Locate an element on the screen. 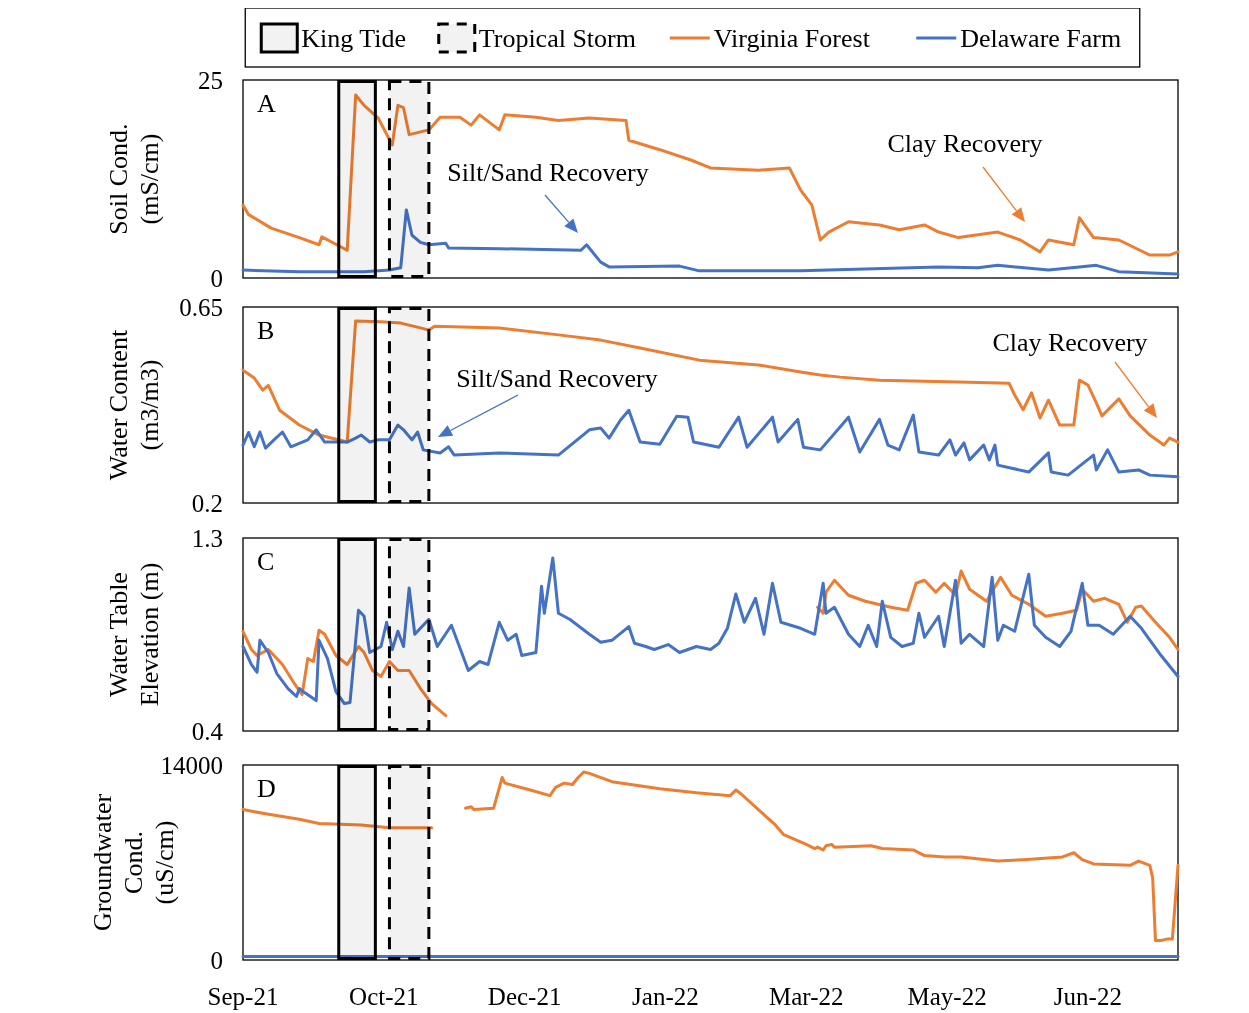 The width and height of the screenshot is (1249, 1013). x-tick-label: Jun-22 is located at coordinates (1087, 996).